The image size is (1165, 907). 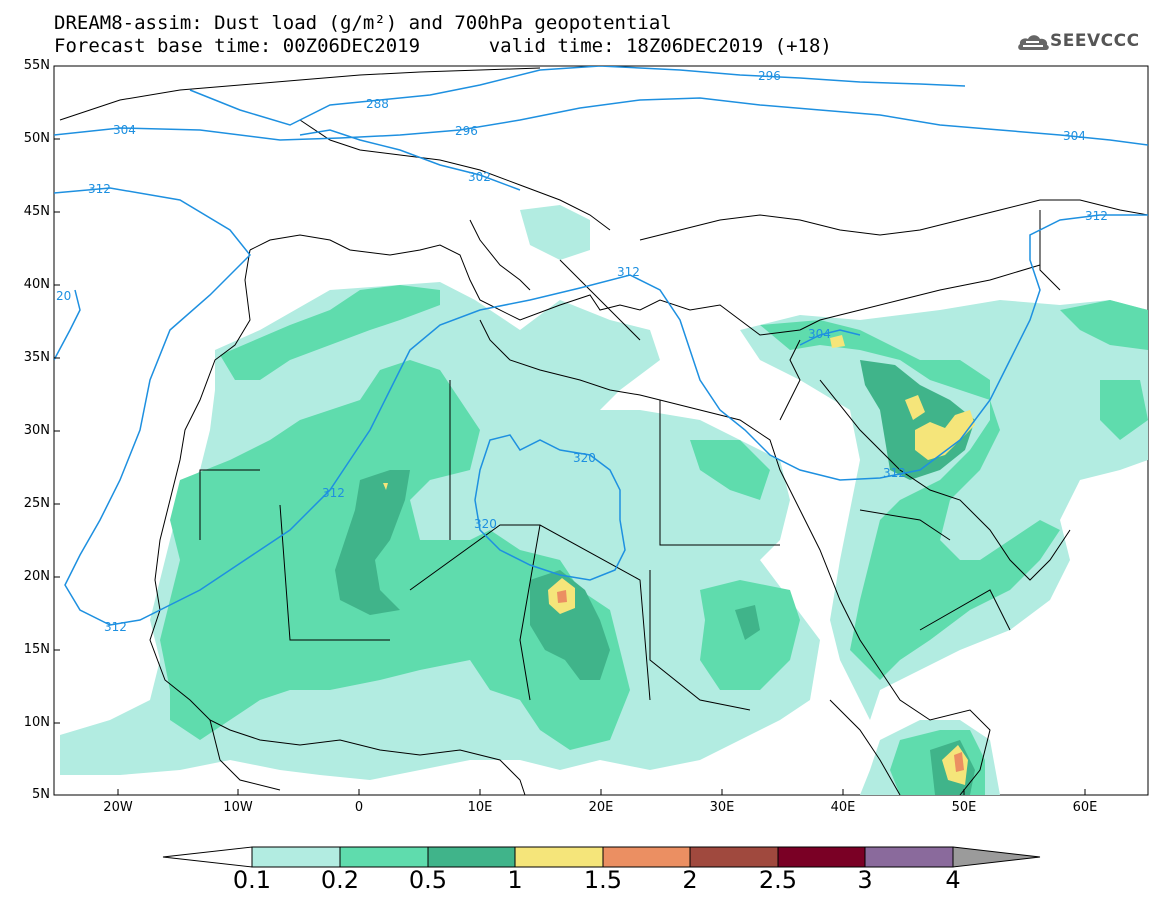 I want to click on logo-text: SEEVCCC, so click(x=1095, y=41).